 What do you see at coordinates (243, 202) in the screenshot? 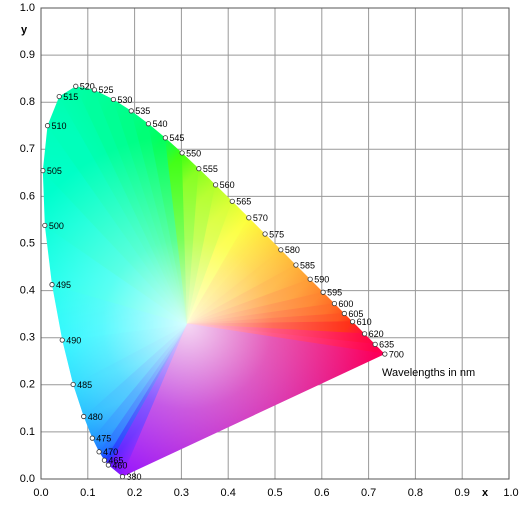
I see `point-label: 565` at bounding box center [243, 202].